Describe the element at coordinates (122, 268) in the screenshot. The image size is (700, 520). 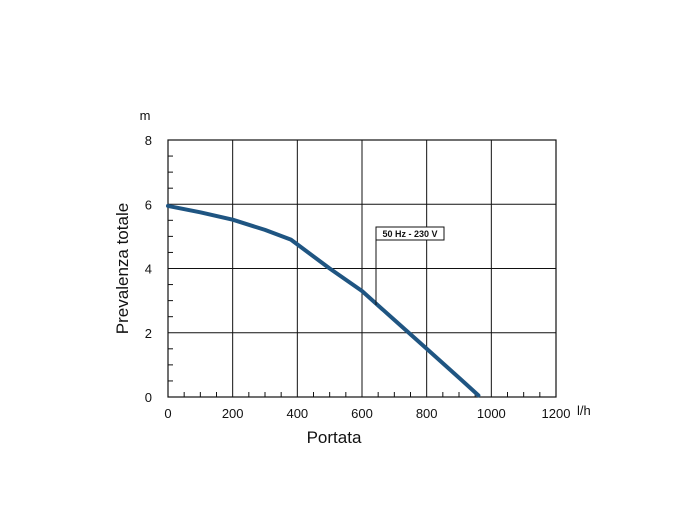
I see `y-axis-title: Prevalenza totale` at that location.